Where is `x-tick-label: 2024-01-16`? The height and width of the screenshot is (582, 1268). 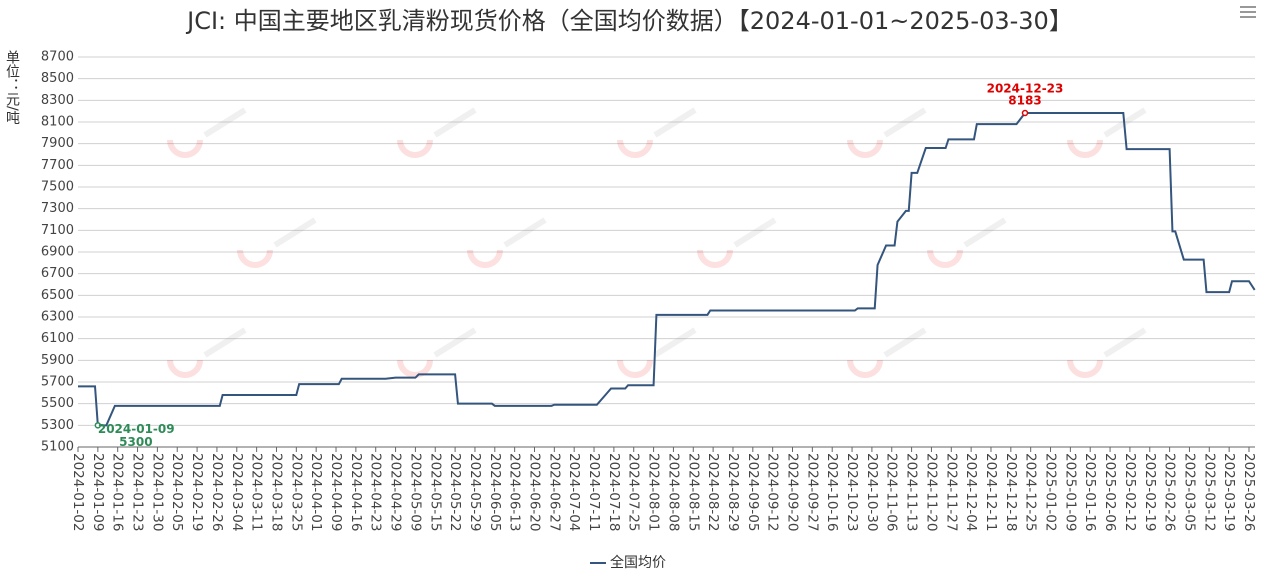
x-tick-label: 2024-01-16 is located at coordinates (118, 492).